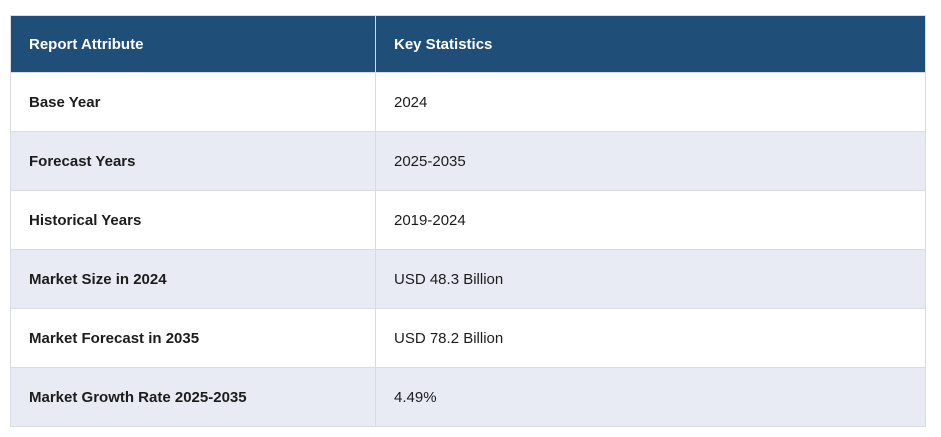  I want to click on attribute-cell-market-forecast: Market Forecast in 2035, so click(193, 338).